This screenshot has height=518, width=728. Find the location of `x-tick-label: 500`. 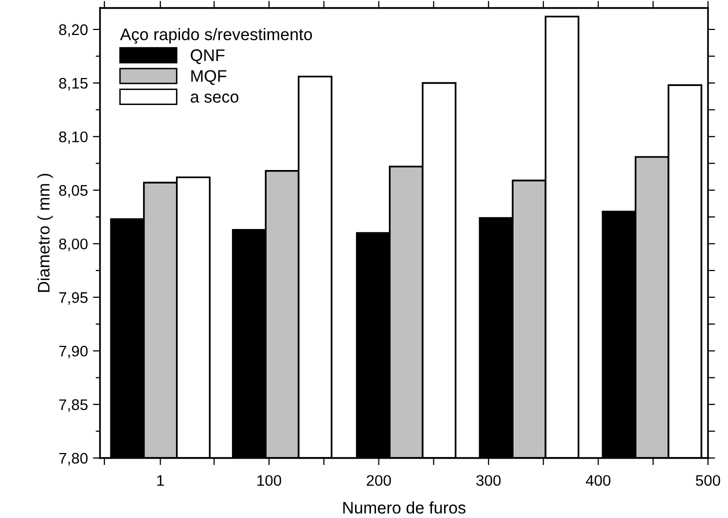

x-tick-label: 500 is located at coordinates (708, 480).